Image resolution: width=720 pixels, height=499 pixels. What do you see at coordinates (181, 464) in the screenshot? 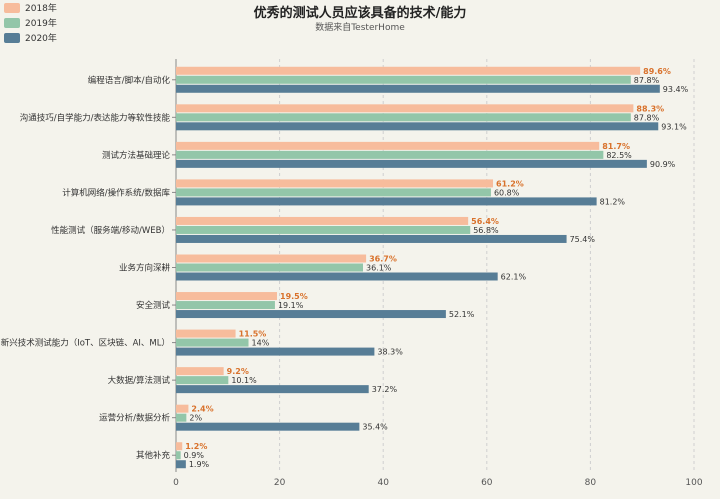
I see `bar-2020年-10` at bounding box center [181, 464].